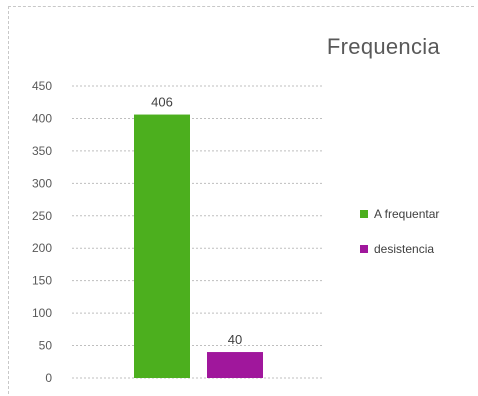  I want to click on data-label: 40, so click(235, 339).